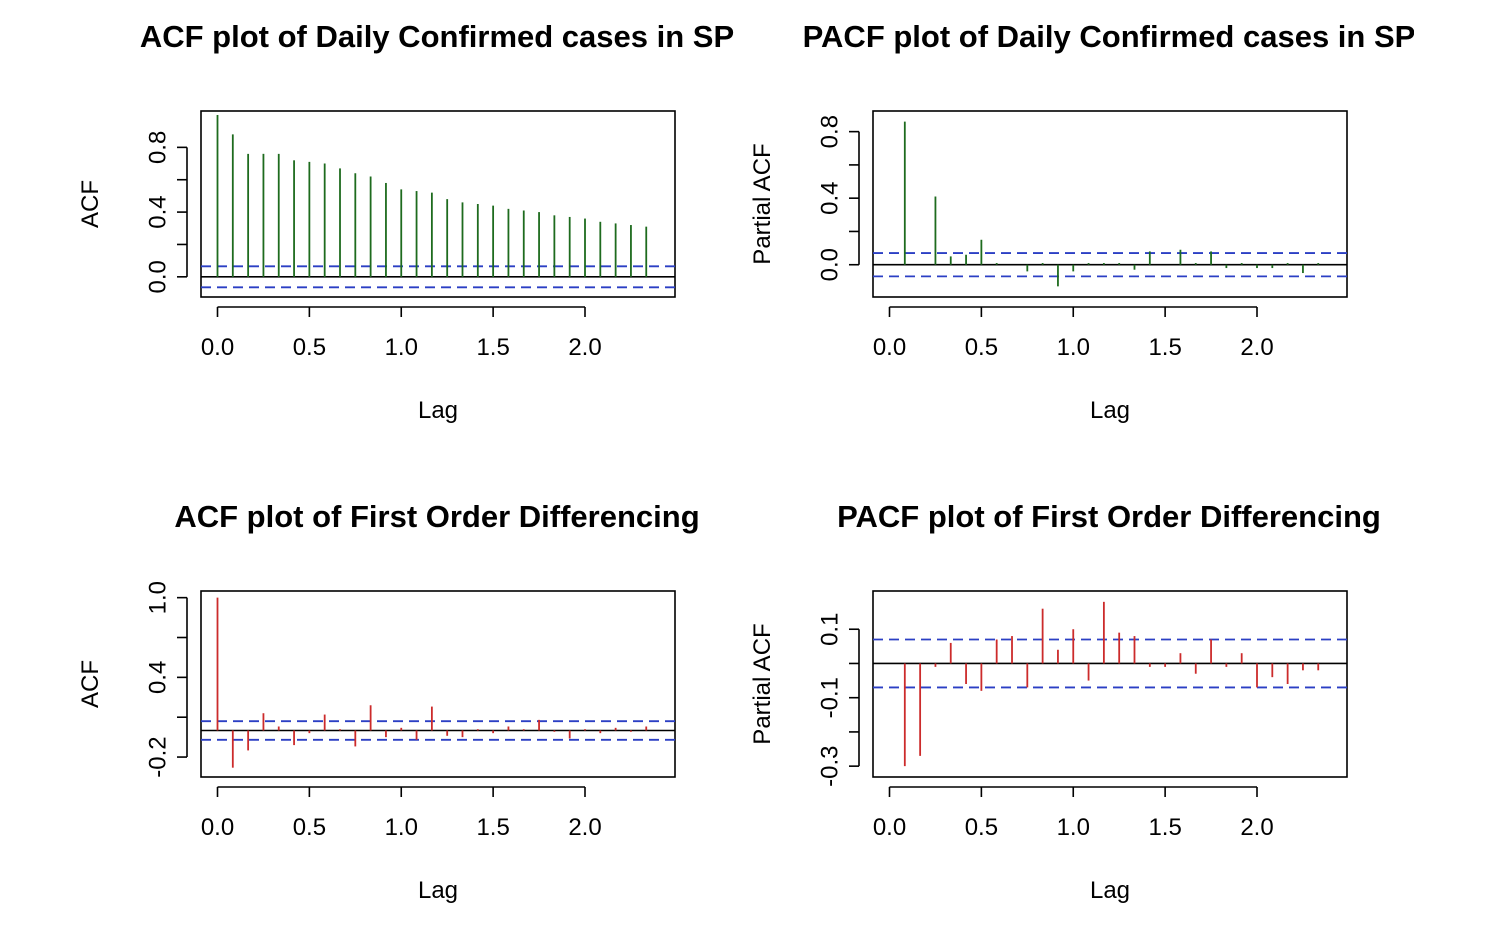  Describe the element at coordinates (829, 765) in the screenshot. I see `y-tick-label: -0.3` at that location.